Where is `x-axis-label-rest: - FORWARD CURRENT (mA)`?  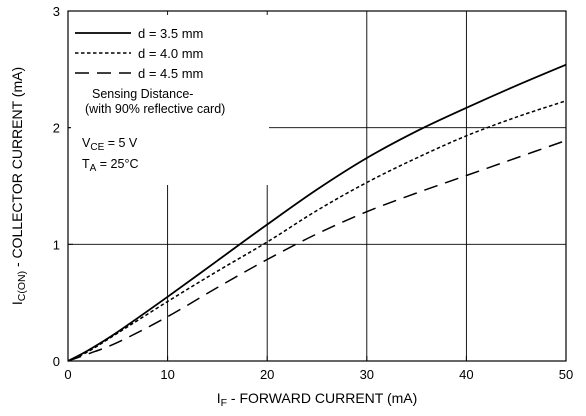
x-axis-label-rest: - FORWARD CURRENT (mA) is located at coordinates (322, 398).